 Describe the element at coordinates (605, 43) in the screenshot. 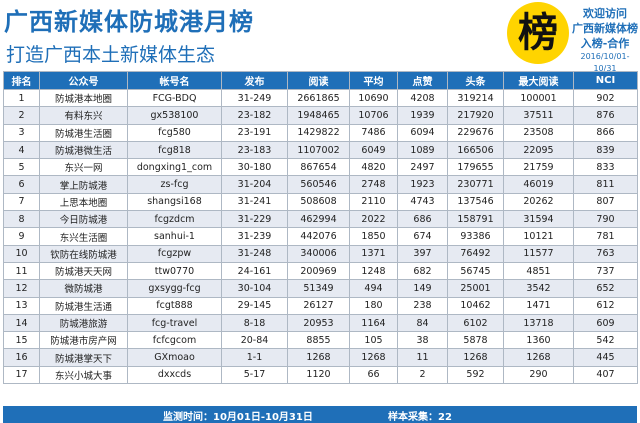

I see `promo-line-3: 入榜-合作` at that location.